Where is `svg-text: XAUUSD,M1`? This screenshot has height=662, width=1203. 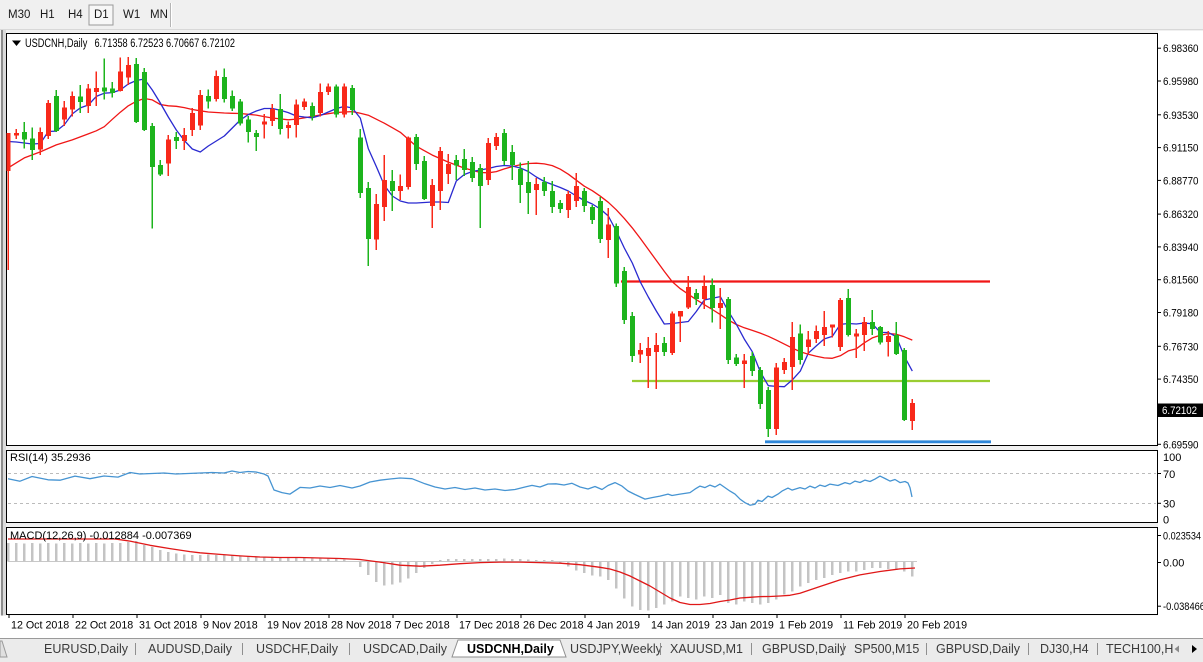 svg-text: XAUUSD,M1 is located at coordinates (706, 649).